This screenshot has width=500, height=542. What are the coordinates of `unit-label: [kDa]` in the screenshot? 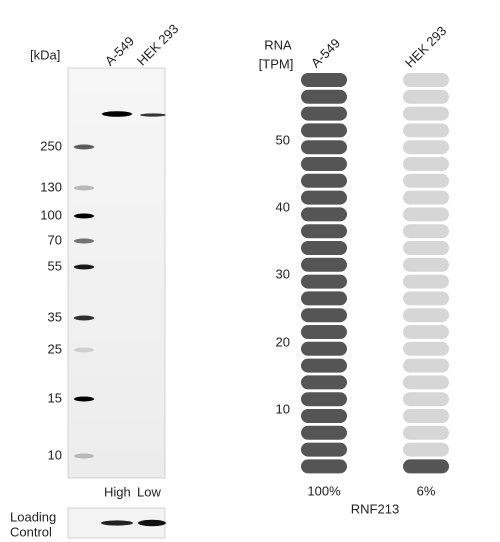 It's located at (45, 54).